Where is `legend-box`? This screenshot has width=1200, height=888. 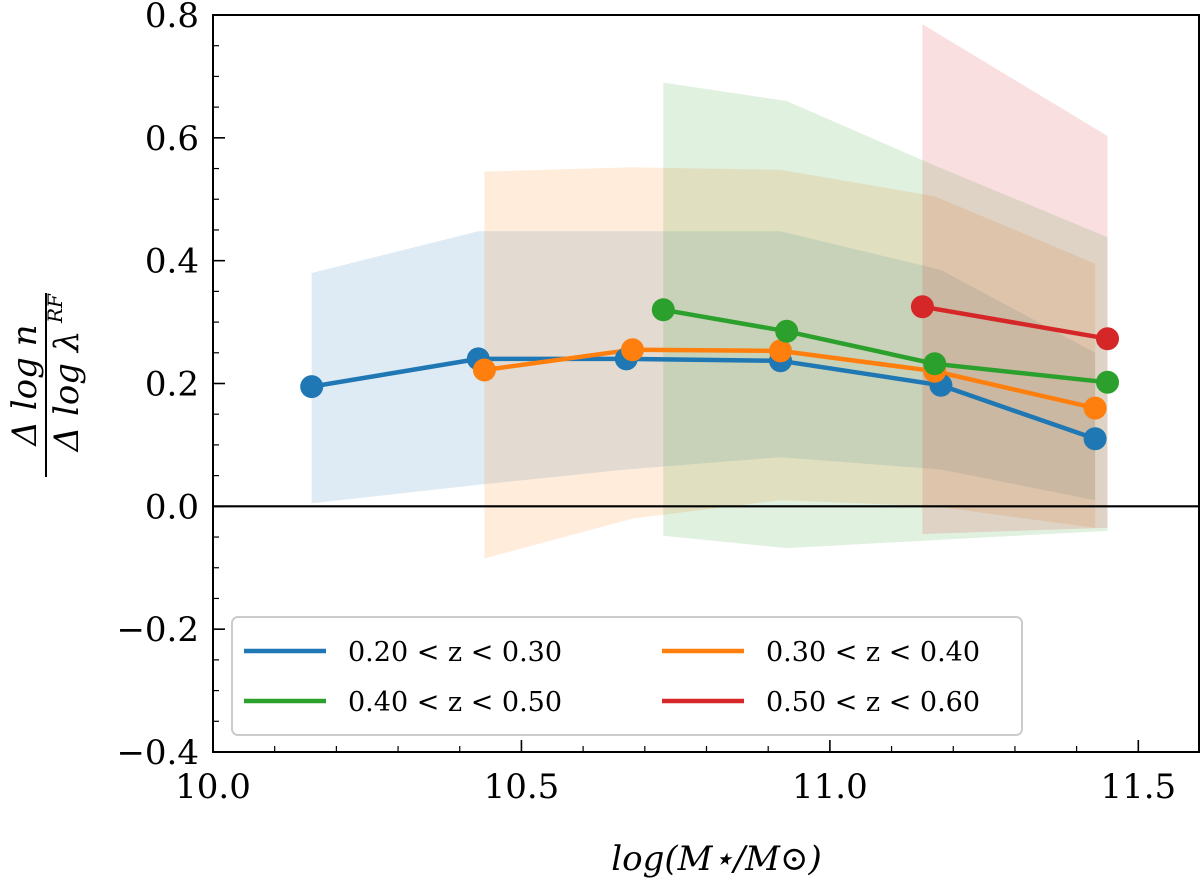 legend-box is located at coordinates (627, 676).